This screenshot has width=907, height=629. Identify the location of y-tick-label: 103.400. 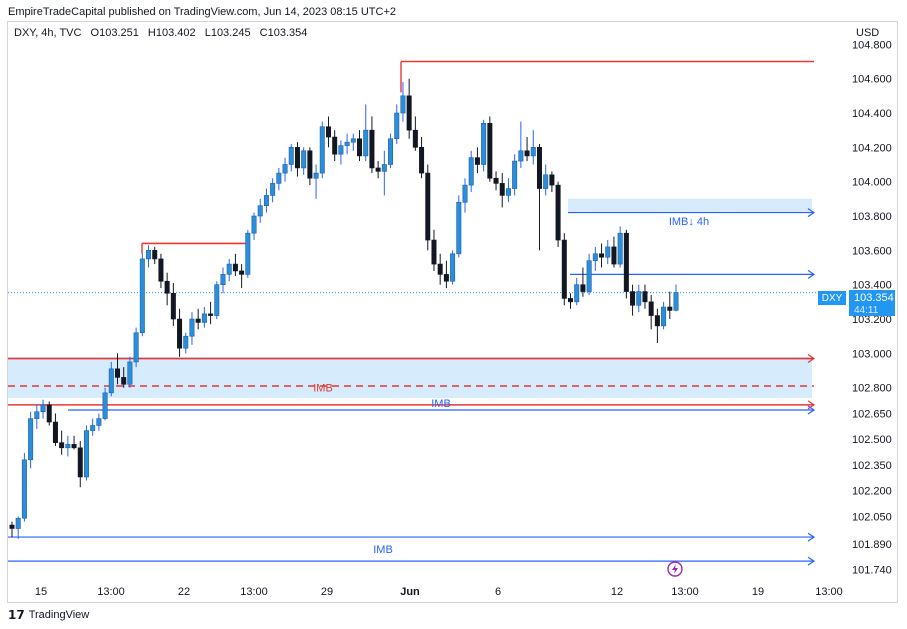
(872, 286).